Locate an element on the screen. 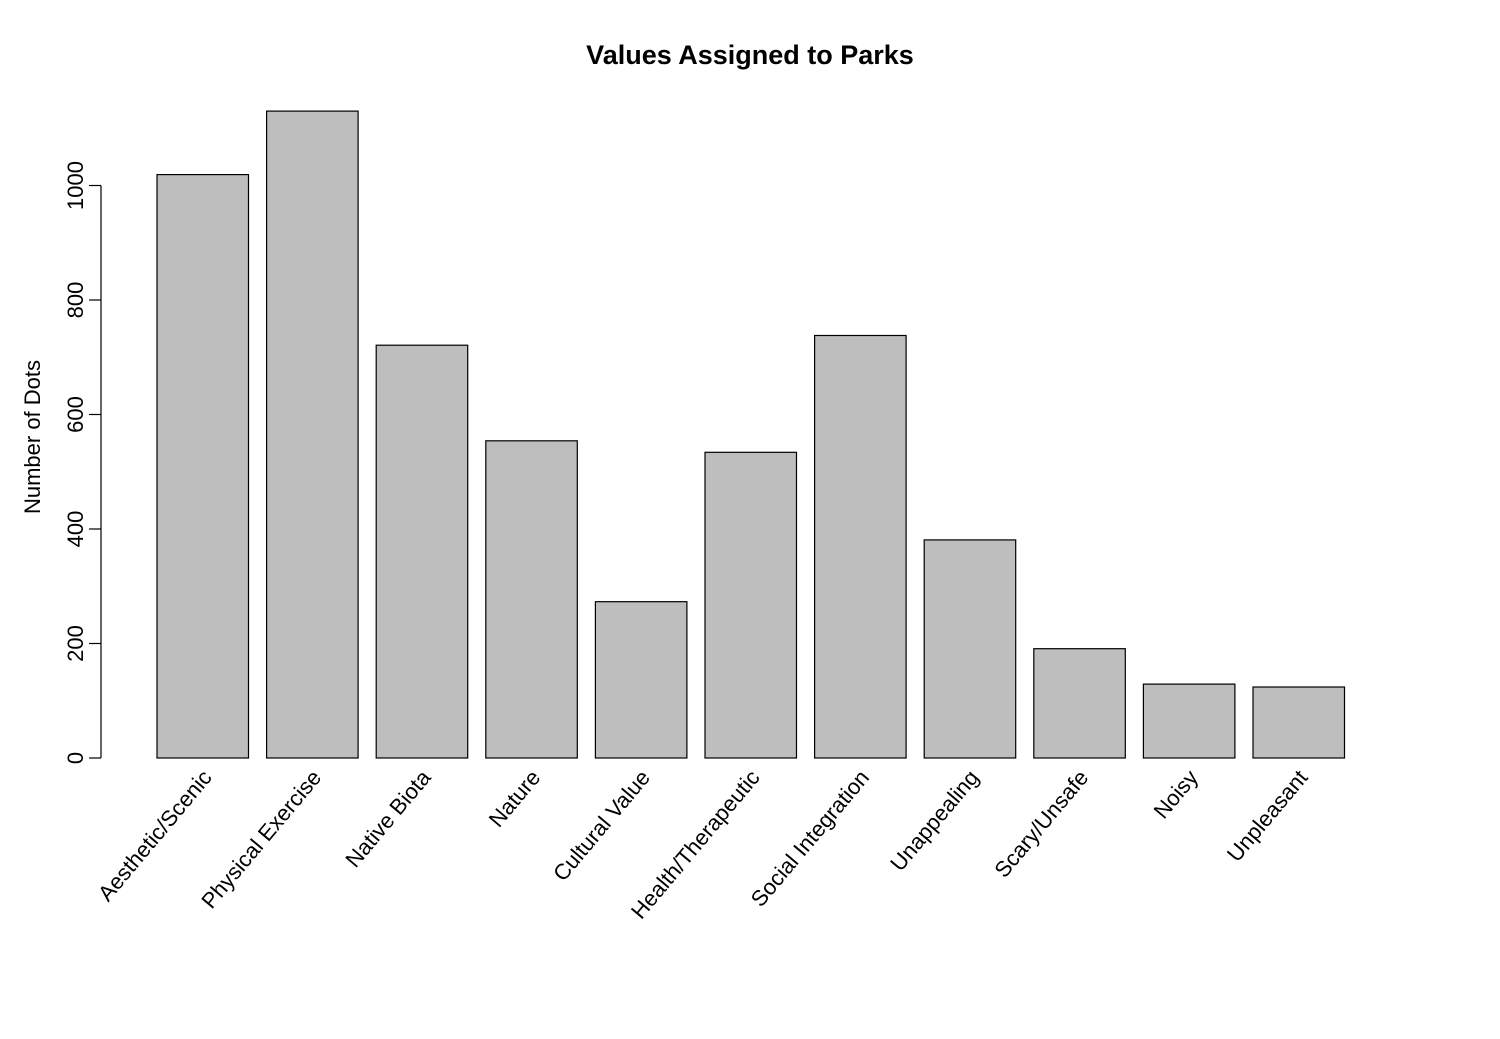 The image size is (1500, 1039). x-category-label: Noisy is located at coordinates (1176, 794).